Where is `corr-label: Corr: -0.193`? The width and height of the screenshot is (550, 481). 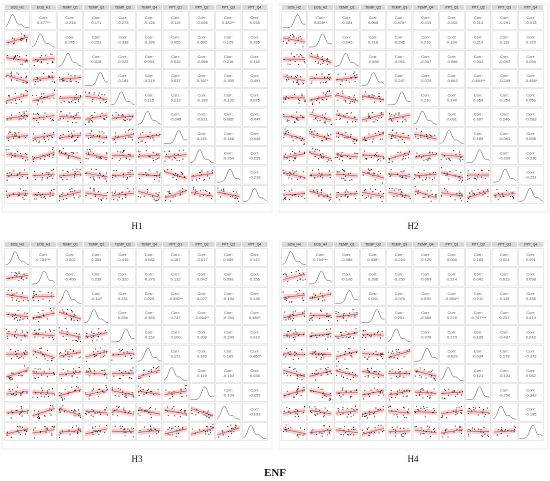
corr-label: Corr: -0.193 is located at coordinates (255, 412).